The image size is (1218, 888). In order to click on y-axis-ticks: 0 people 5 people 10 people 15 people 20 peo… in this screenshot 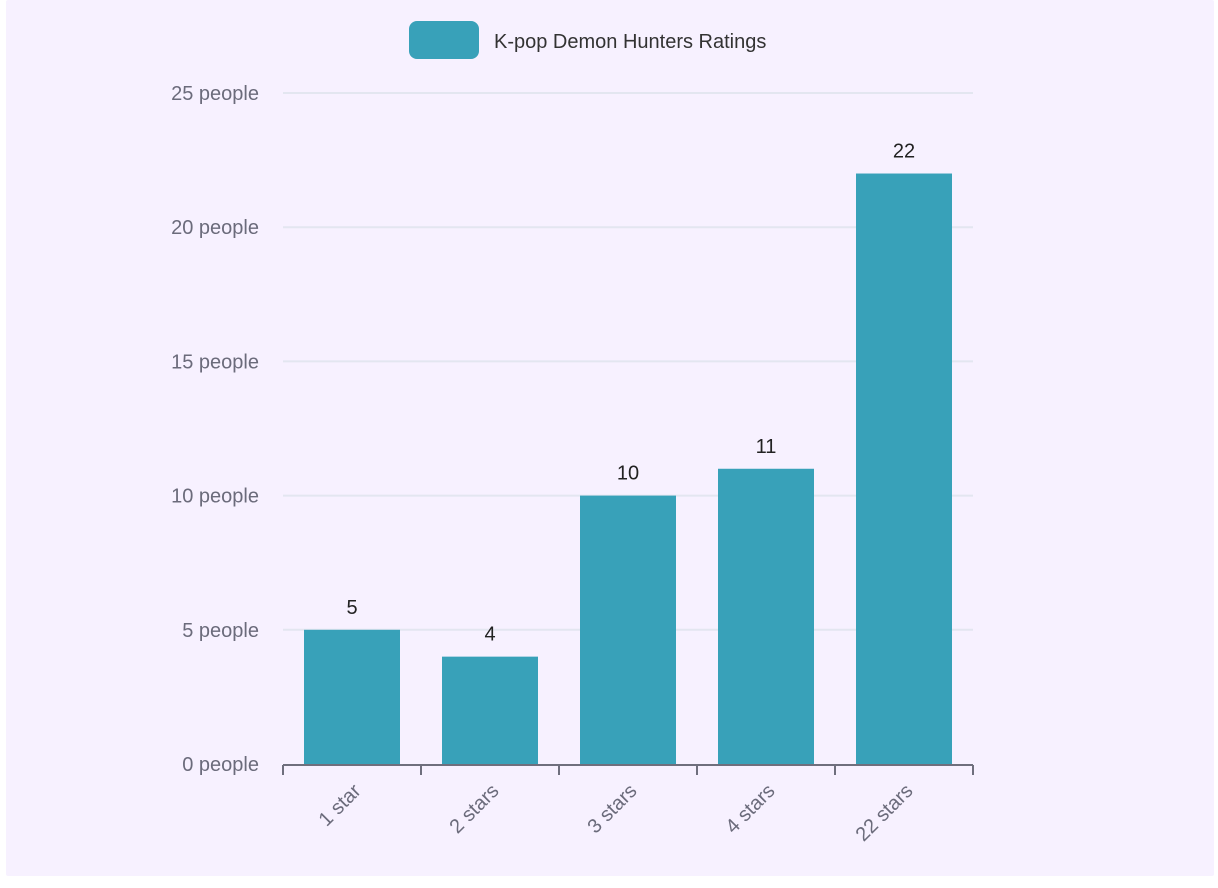, I will do `click(215, 429)`.